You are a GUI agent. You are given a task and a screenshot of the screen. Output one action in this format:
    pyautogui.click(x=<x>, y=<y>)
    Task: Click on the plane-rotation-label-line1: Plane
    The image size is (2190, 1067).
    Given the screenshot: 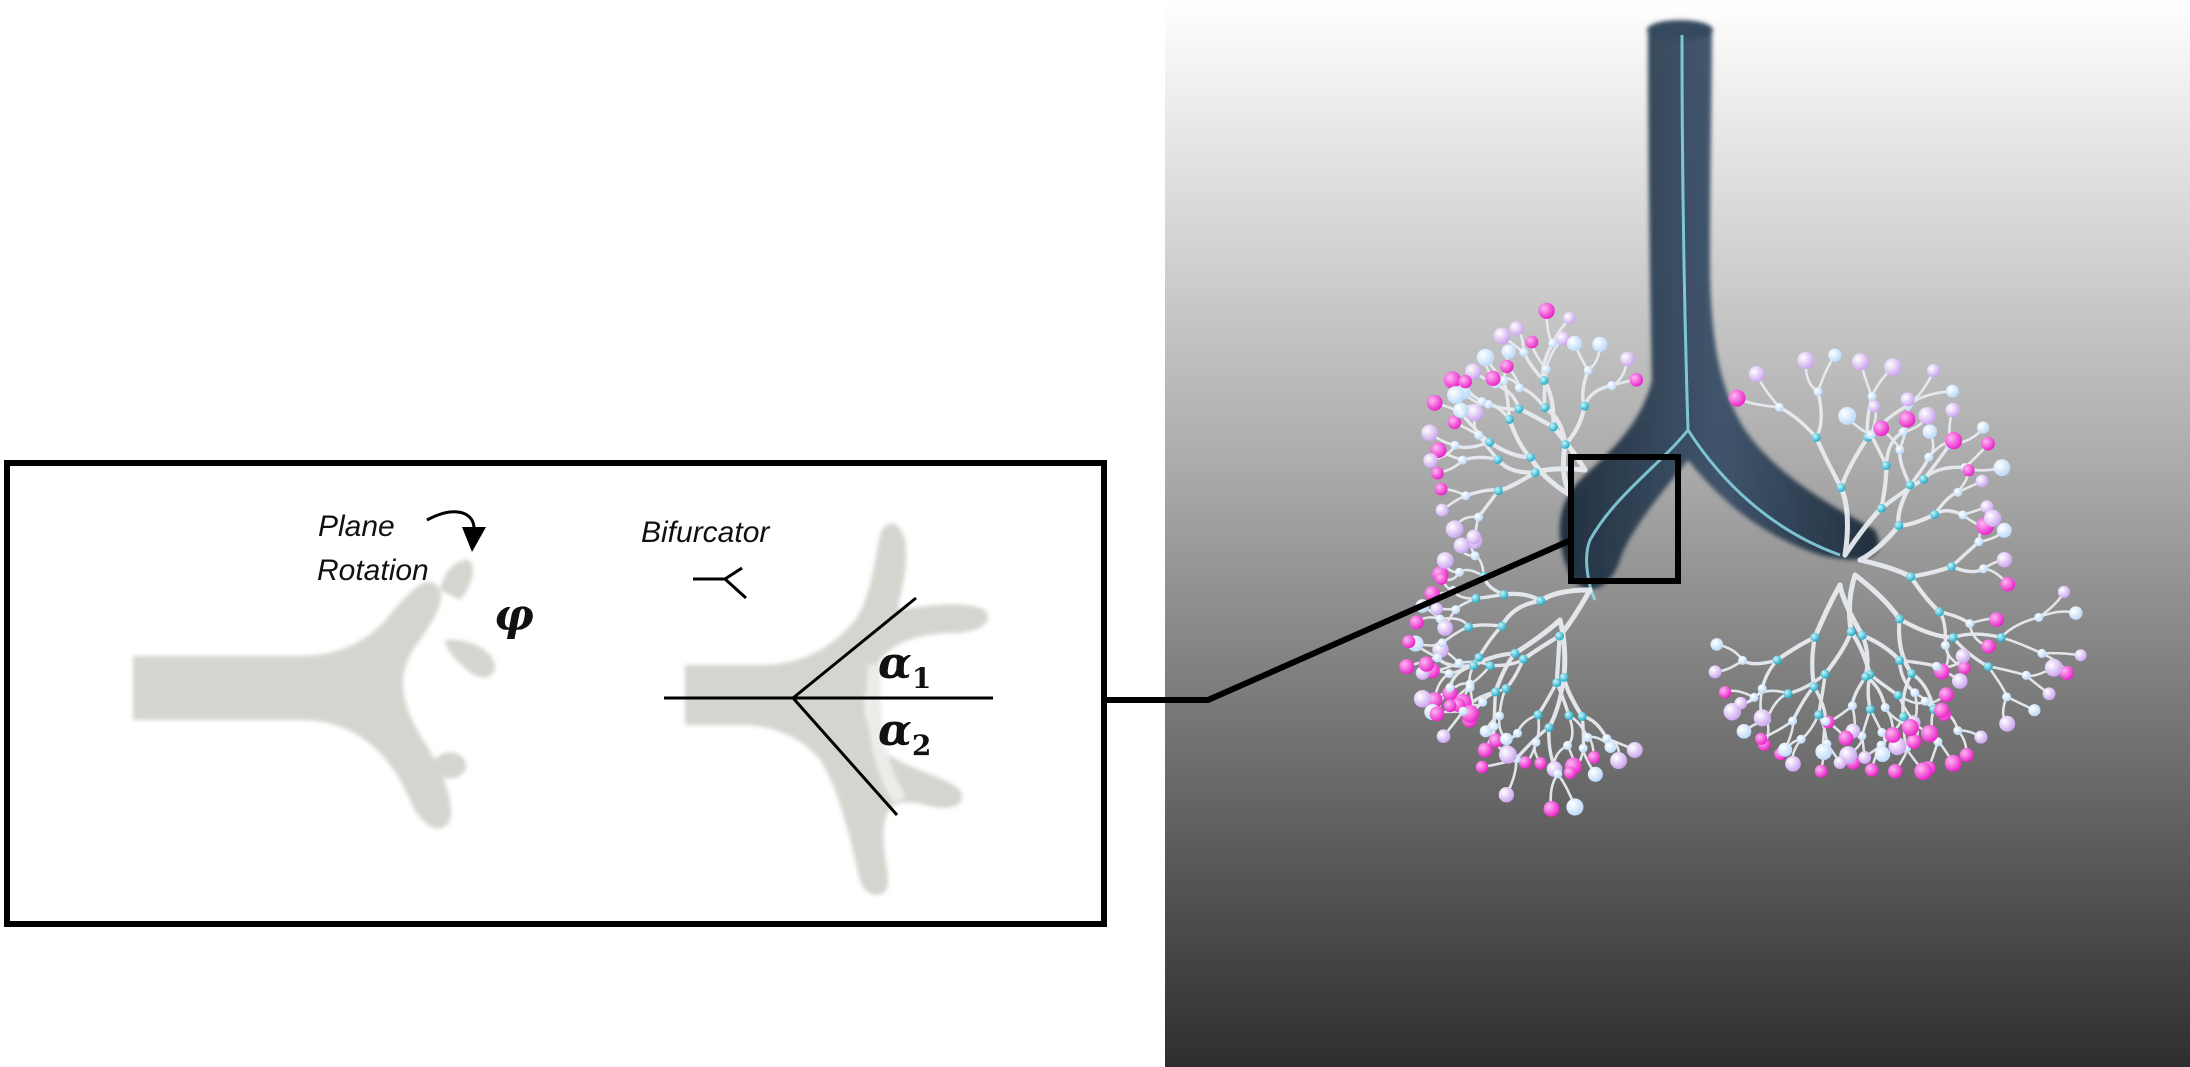 What is the action you would take?
    pyautogui.click(x=356, y=526)
    